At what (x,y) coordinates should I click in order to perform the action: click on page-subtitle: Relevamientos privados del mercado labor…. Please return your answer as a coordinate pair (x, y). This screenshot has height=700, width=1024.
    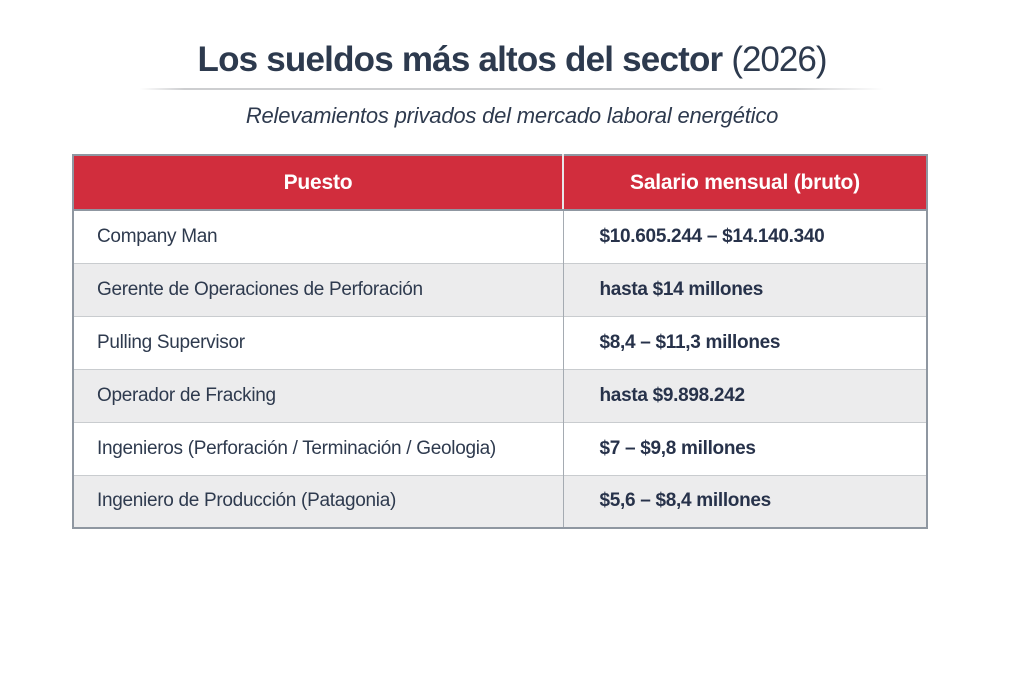
    Looking at the image, I should click on (512, 116).